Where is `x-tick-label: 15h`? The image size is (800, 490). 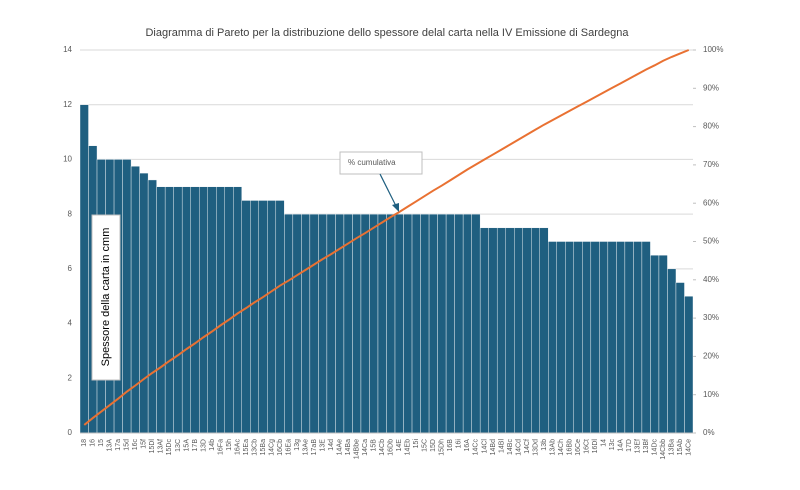 x-tick-label: 15h is located at coordinates (229, 445).